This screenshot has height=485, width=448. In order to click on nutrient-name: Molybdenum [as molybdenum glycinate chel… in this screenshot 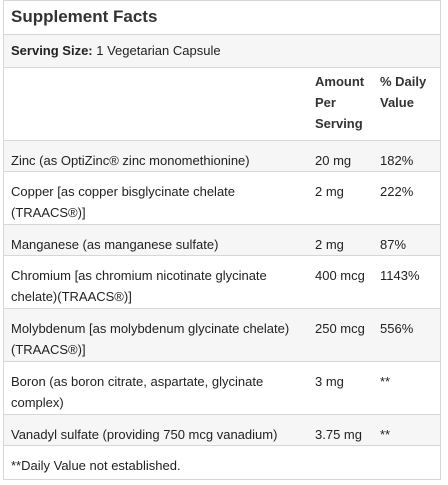, I will do `click(157, 335)`.